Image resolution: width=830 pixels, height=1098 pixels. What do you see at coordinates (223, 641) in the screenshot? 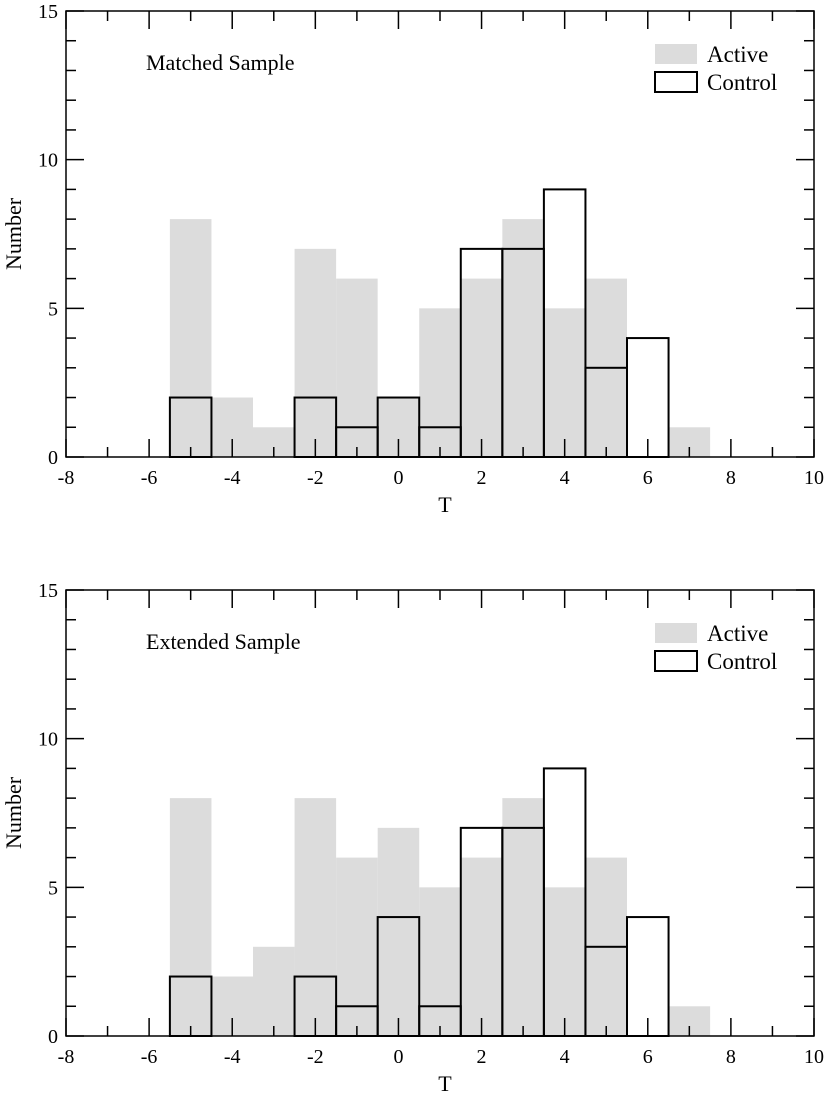
I see `panel-title: Extended Sample` at bounding box center [223, 641].